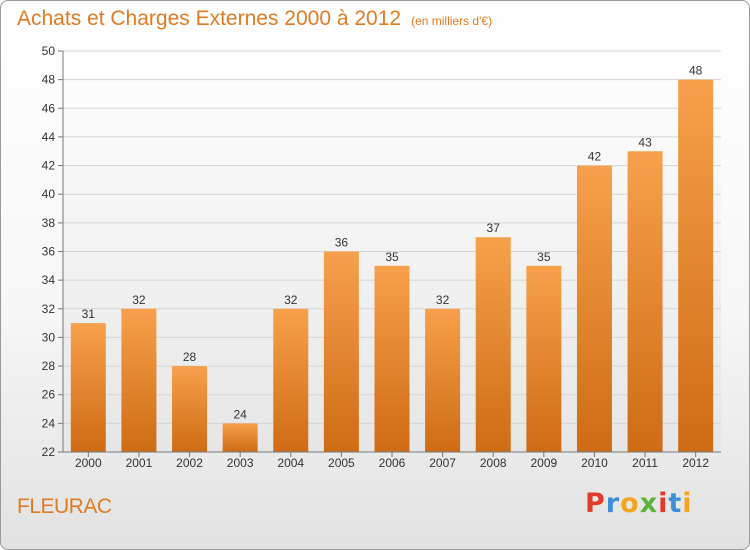 This screenshot has height=550, width=750. What do you see at coordinates (49, 423) in the screenshot?
I see `y-tick-label: 24` at bounding box center [49, 423].